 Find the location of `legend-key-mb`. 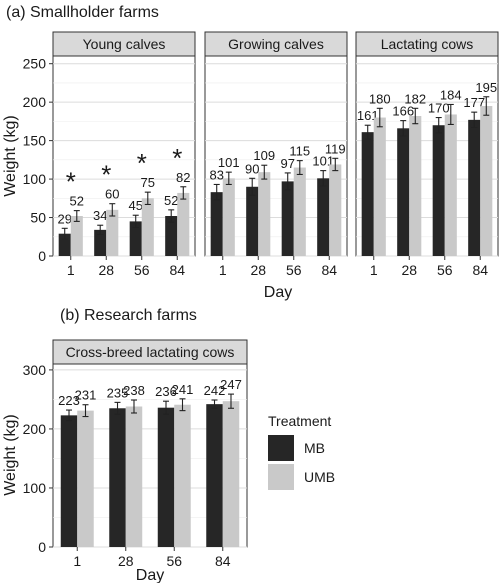

legend-key-mb is located at coordinates (281, 448).